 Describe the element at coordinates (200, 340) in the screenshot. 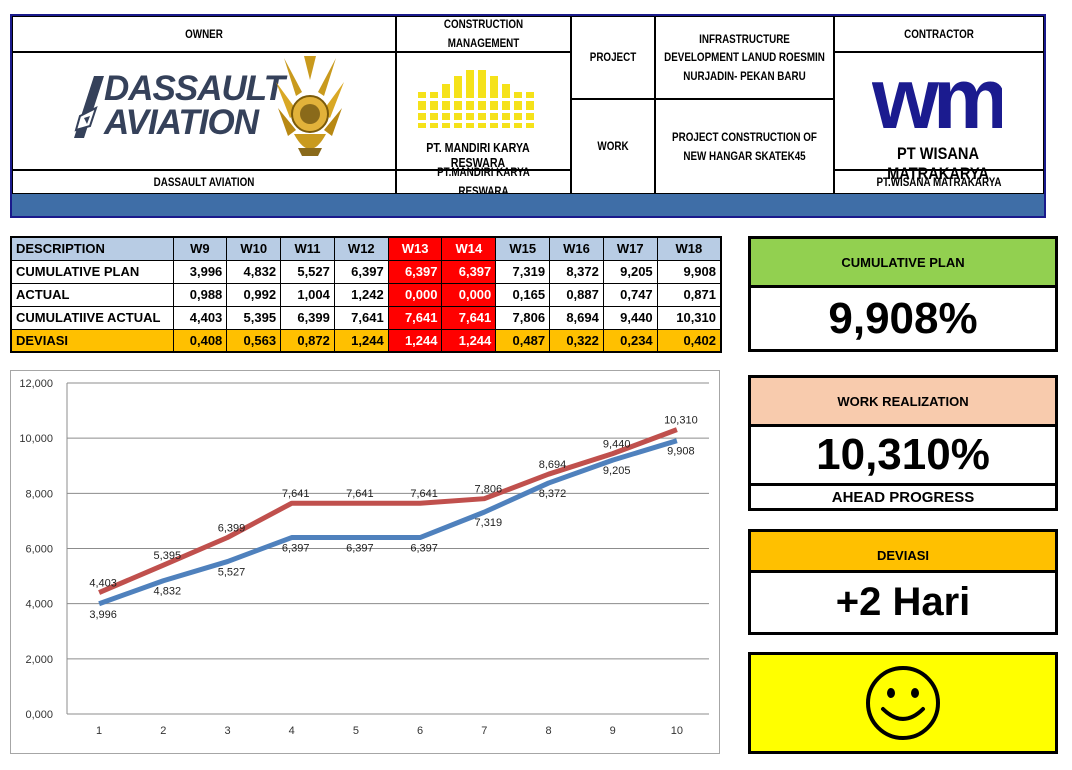

I see `table-cell: 0,408` at that location.